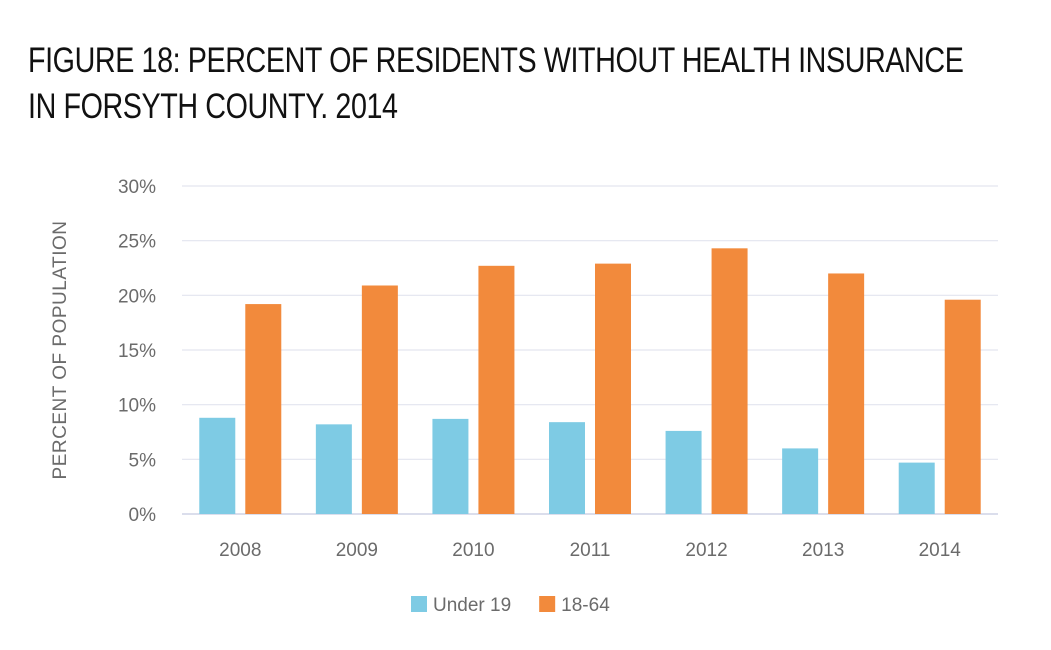  Describe the element at coordinates (333, 469) in the screenshot. I see `bar-under-19-2009` at that location.